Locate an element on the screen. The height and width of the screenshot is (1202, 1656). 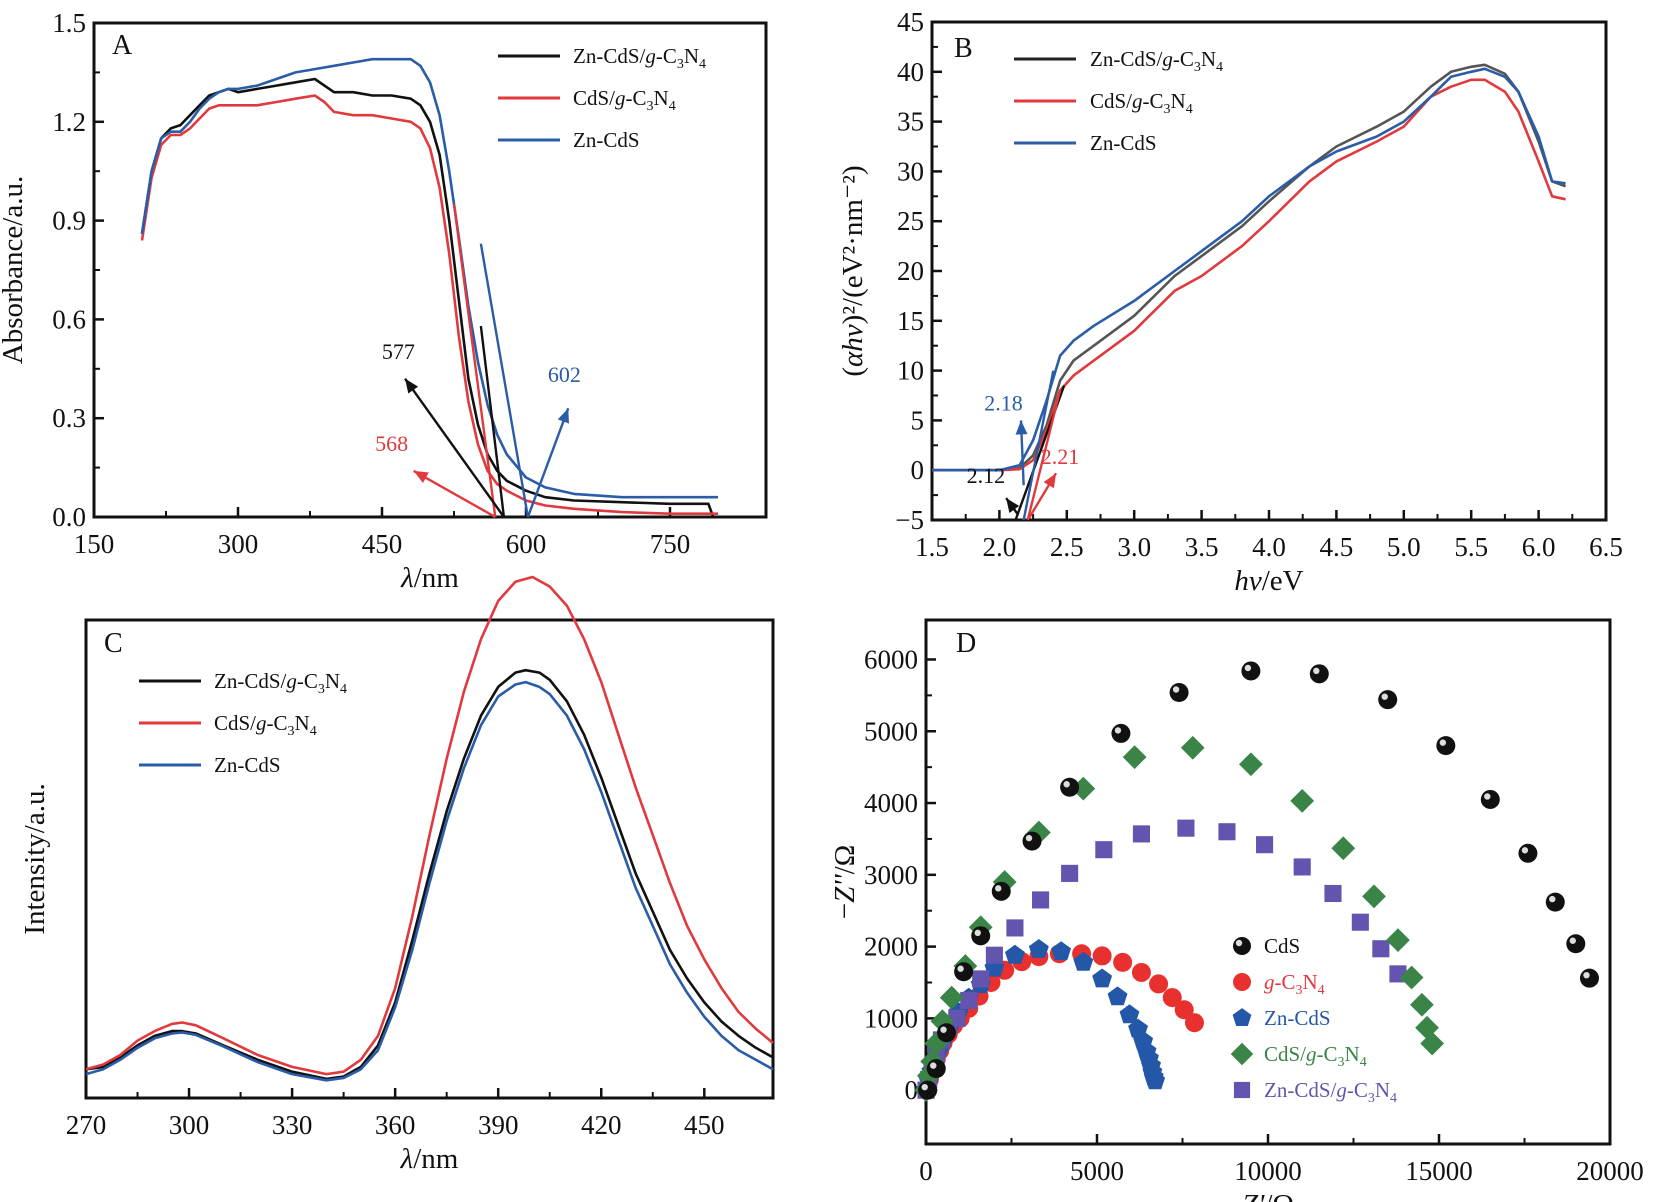
y-tick-label: 6000 is located at coordinates (891, 659).